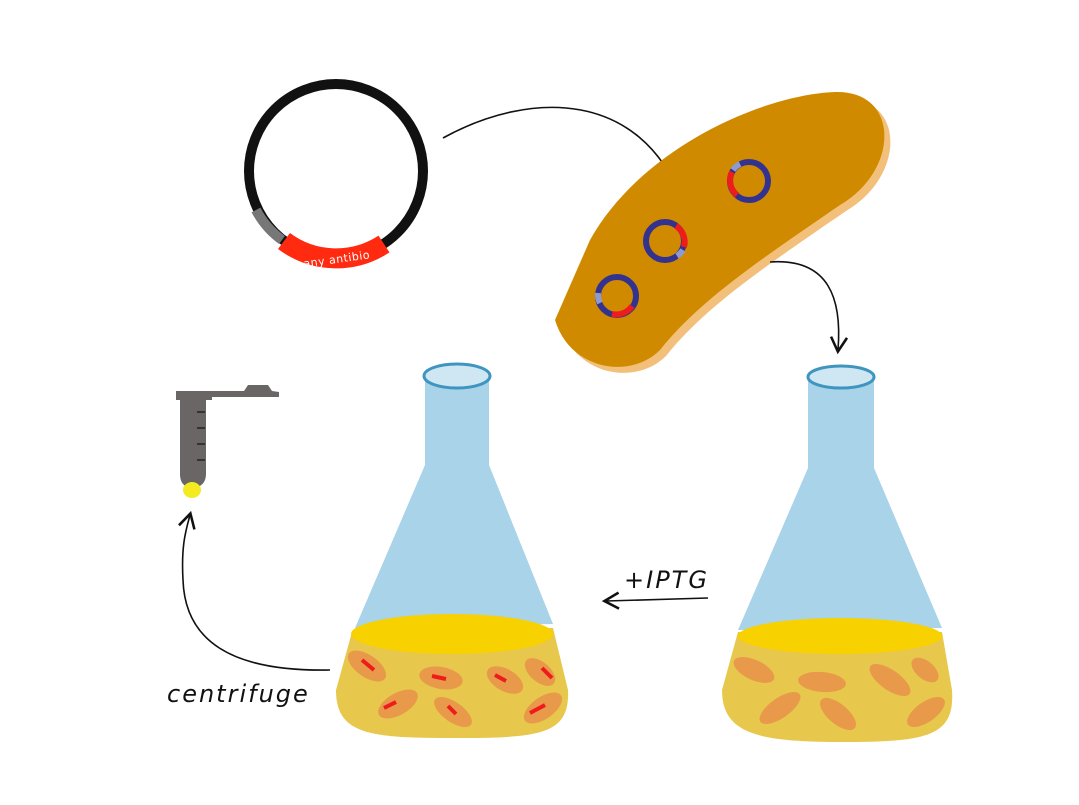 The image size is (1079, 805). What do you see at coordinates (666, 580) in the screenshot?
I see `iptg-label: +IPTG` at bounding box center [666, 580].